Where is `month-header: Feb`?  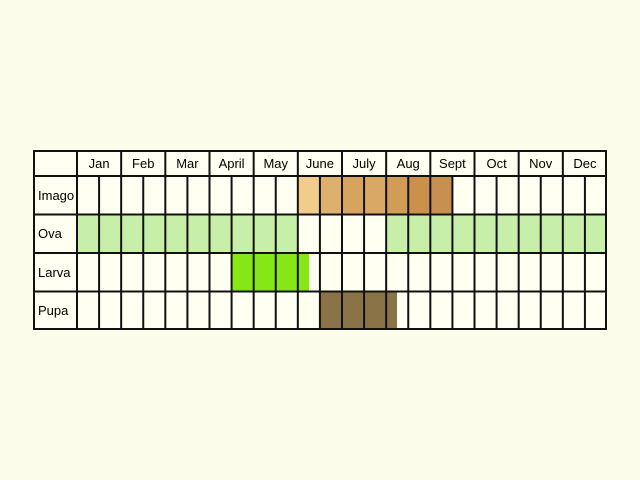 month-header: Feb is located at coordinates (143, 163).